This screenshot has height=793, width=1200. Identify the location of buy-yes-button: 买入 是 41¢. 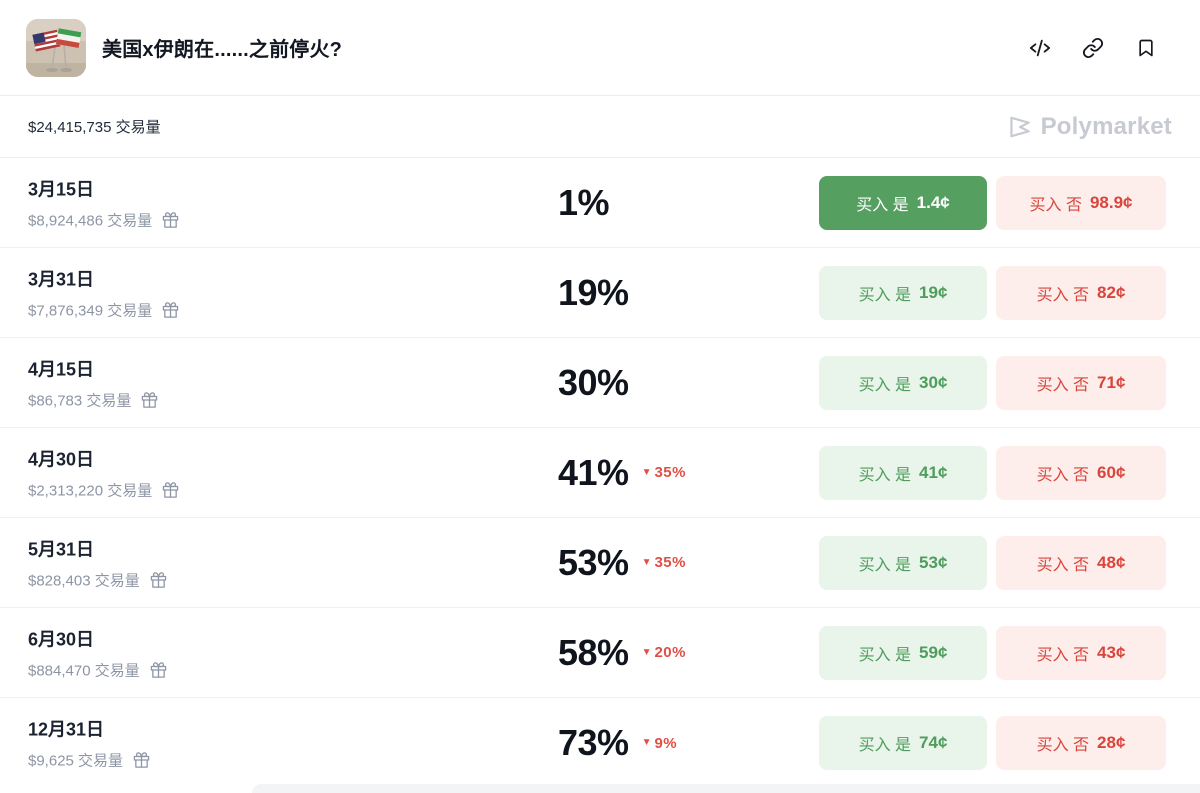
(903, 472).